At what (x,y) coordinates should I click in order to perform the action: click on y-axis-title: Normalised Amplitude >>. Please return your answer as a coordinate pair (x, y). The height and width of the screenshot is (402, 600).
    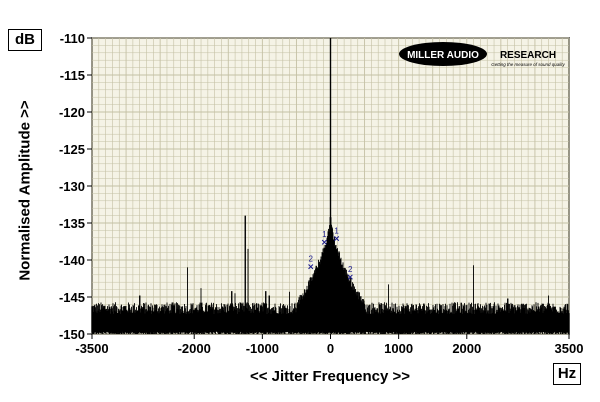
    Looking at the image, I should click on (25, 190).